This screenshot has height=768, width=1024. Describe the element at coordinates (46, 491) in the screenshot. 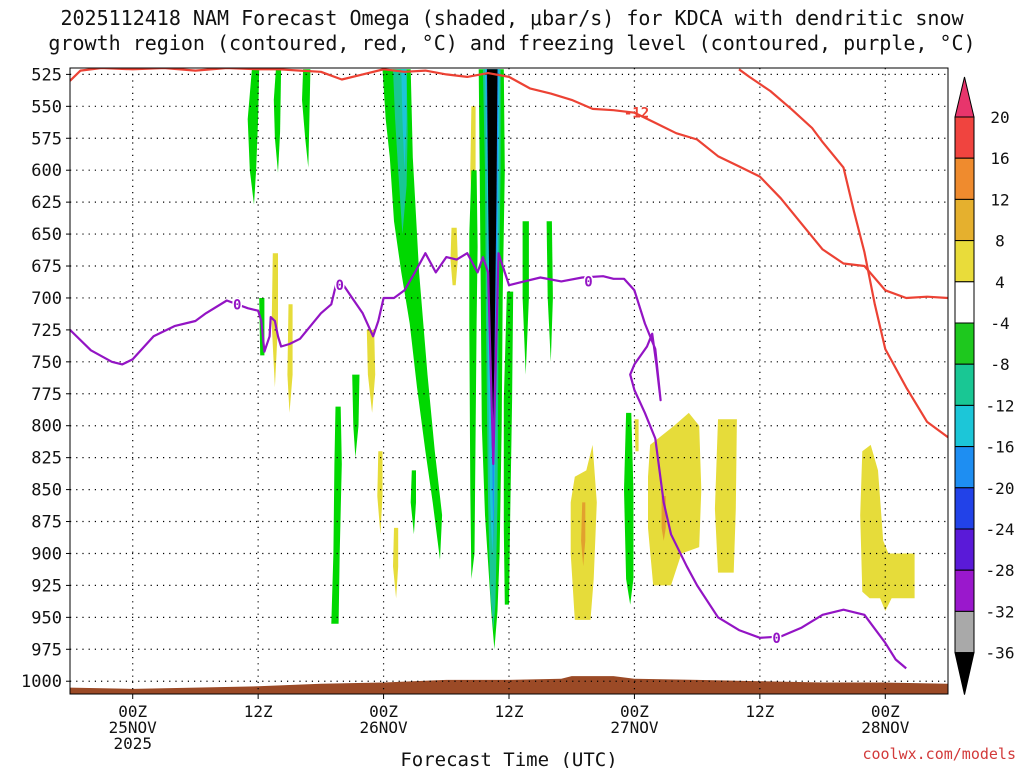

I see `y-tick-label: 850` at that location.